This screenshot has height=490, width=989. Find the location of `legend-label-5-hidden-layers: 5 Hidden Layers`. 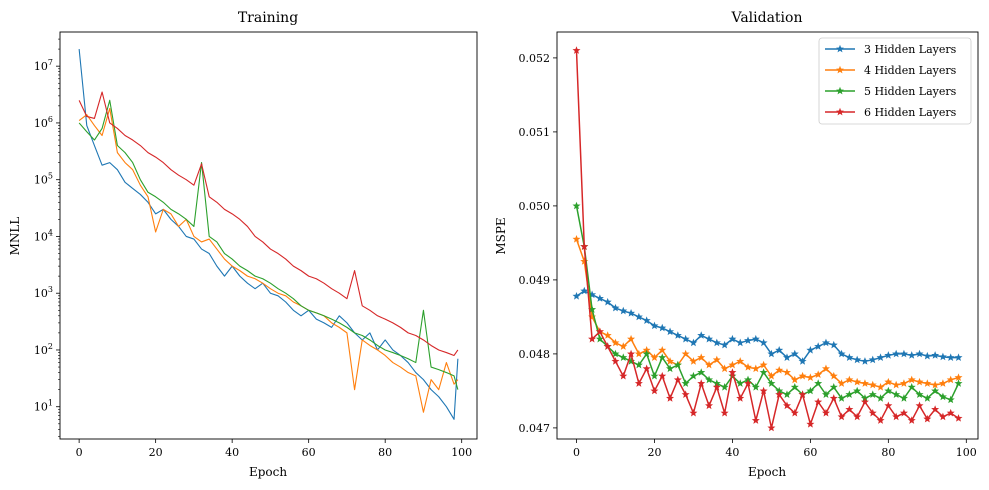

legend-label-5-hidden-layers: 5 Hidden Layers is located at coordinates (910, 91).